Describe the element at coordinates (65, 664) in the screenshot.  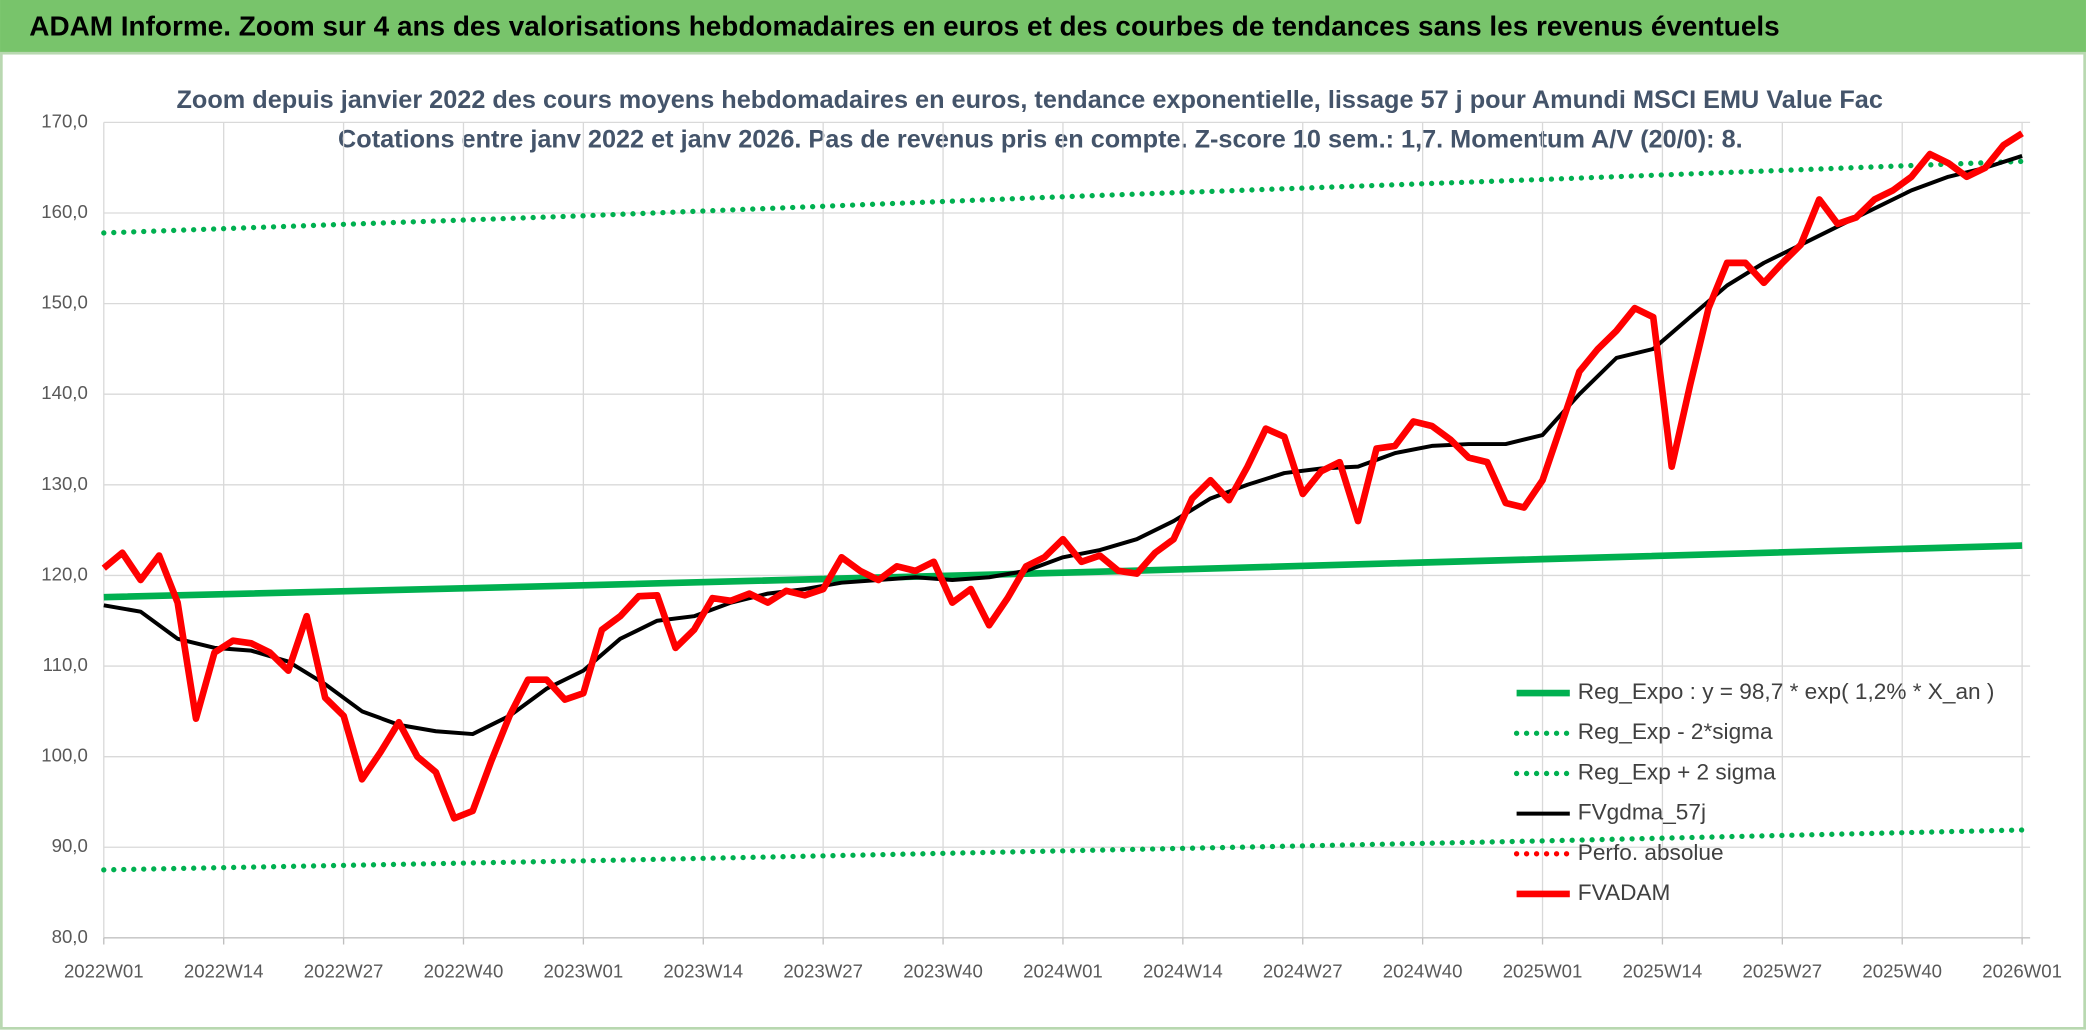
I see `y-tick-label: 110,0` at that location.